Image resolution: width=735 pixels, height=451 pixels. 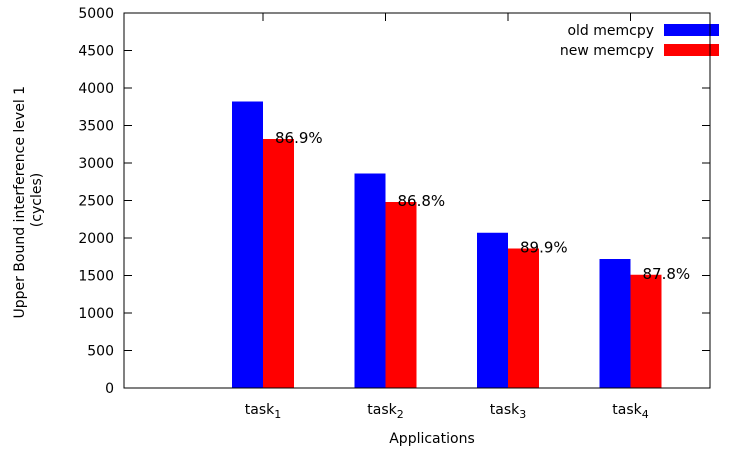 What do you see at coordinates (96, 127) in the screenshot?
I see `y-tick-label: 3500` at bounding box center [96, 127].